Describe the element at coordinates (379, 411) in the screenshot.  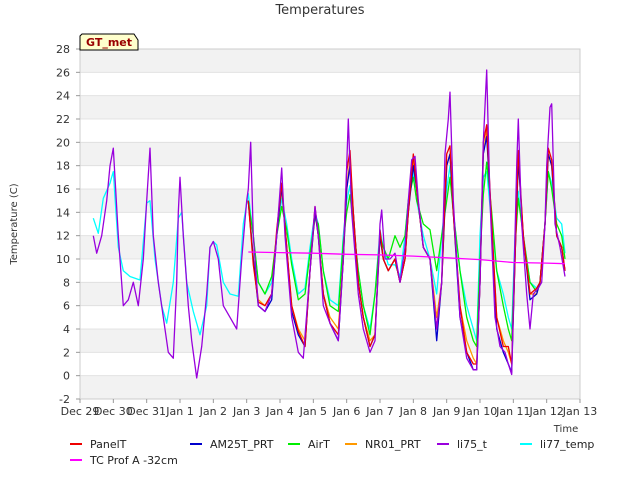
I see `x-tick-label: Jan 7` at that location.